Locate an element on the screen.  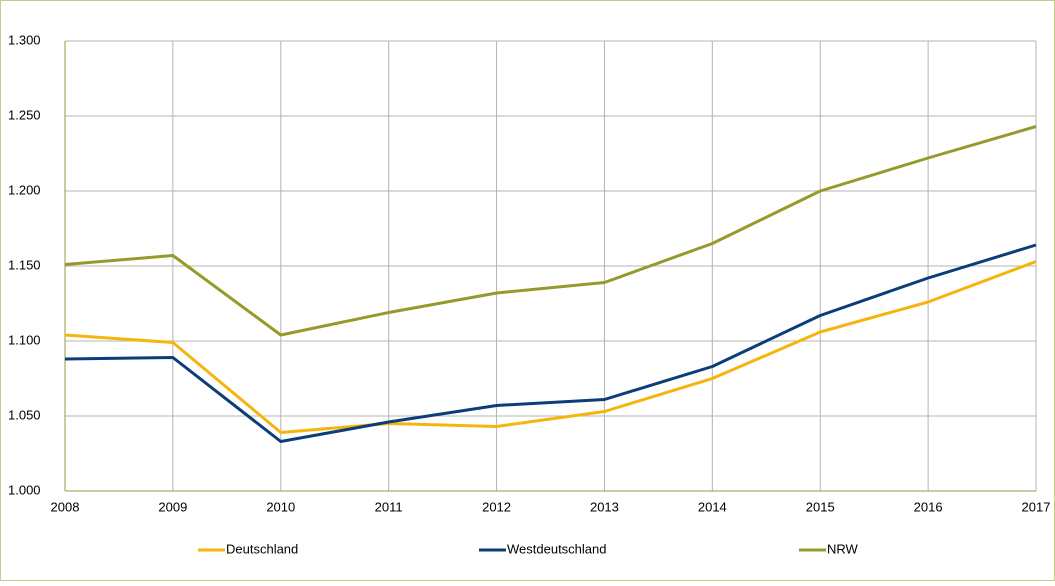
y-tick-label: 1.000 is located at coordinates (24, 489).